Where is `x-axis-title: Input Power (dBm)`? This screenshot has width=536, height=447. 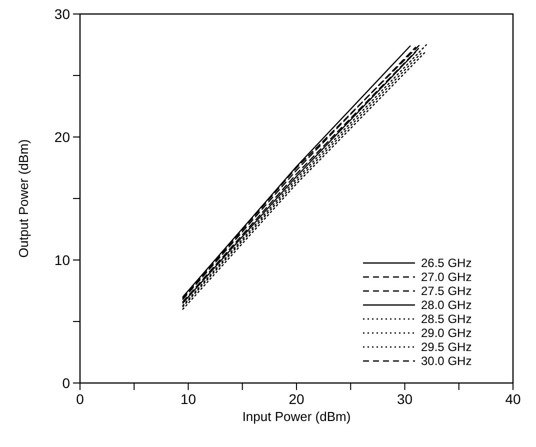 x-axis-title: Input Power (dBm) is located at coordinates (296, 416).